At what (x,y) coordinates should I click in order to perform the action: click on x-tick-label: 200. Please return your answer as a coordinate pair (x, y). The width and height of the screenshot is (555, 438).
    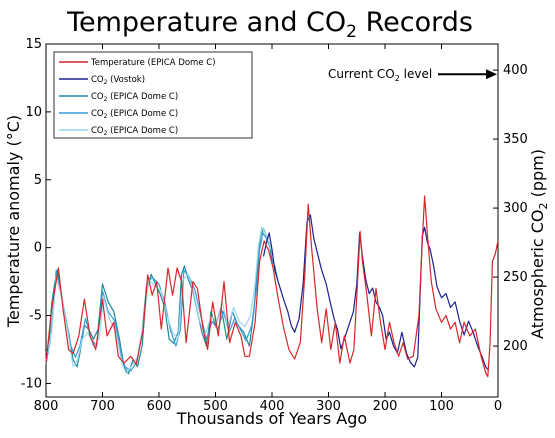
    Looking at the image, I should click on (385, 406).